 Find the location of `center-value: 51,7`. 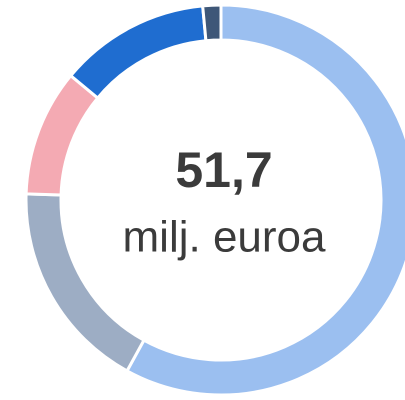

center-value: 51,7 is located at coordinates (223, 170).